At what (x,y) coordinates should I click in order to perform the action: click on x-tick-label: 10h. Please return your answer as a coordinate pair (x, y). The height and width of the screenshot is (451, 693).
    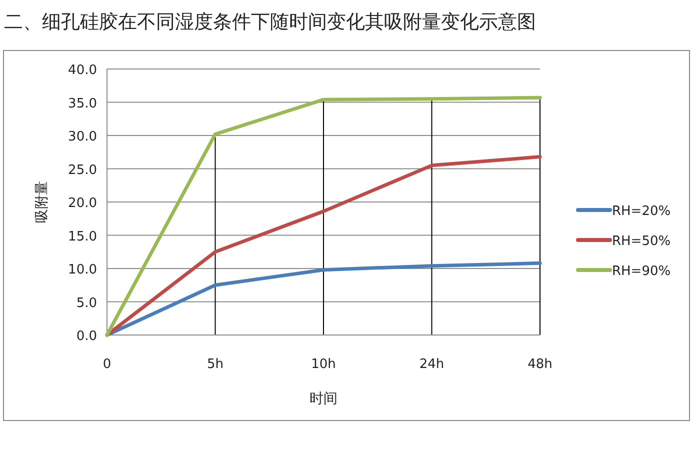
    Looking at the image, I should click on (323, 364).